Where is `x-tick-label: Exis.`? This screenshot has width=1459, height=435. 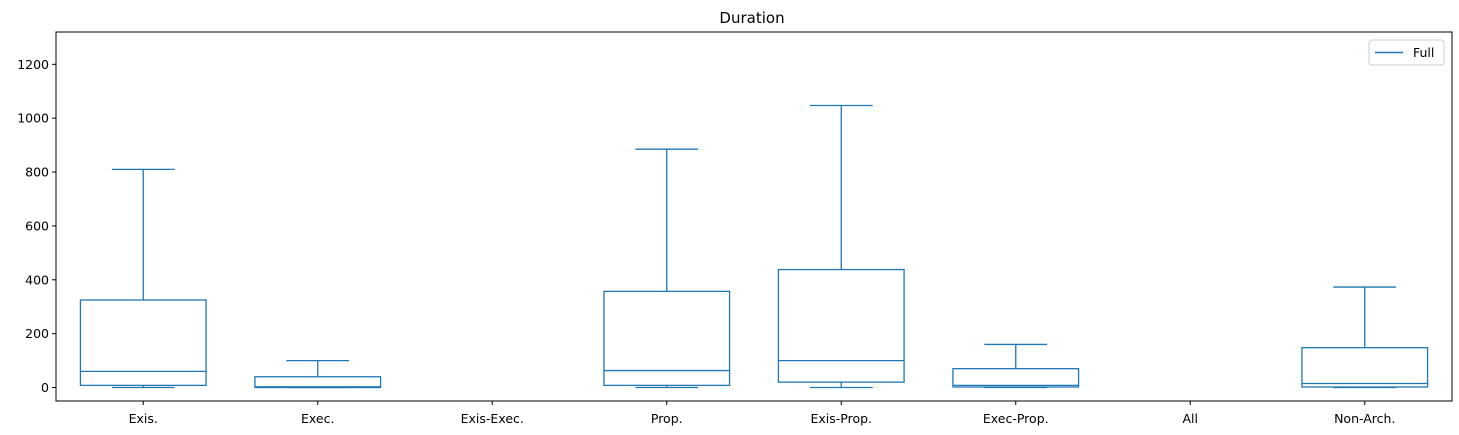
x-tick-label: Exis. is located at coordinates (143, 418).